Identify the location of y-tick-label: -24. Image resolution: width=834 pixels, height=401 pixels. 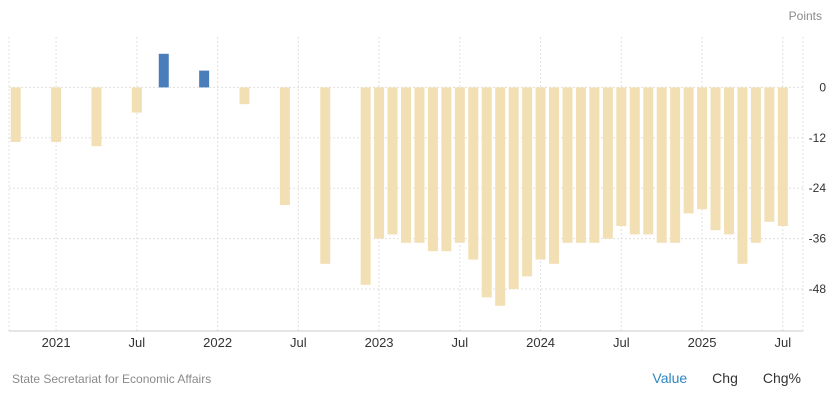
(818, 188).